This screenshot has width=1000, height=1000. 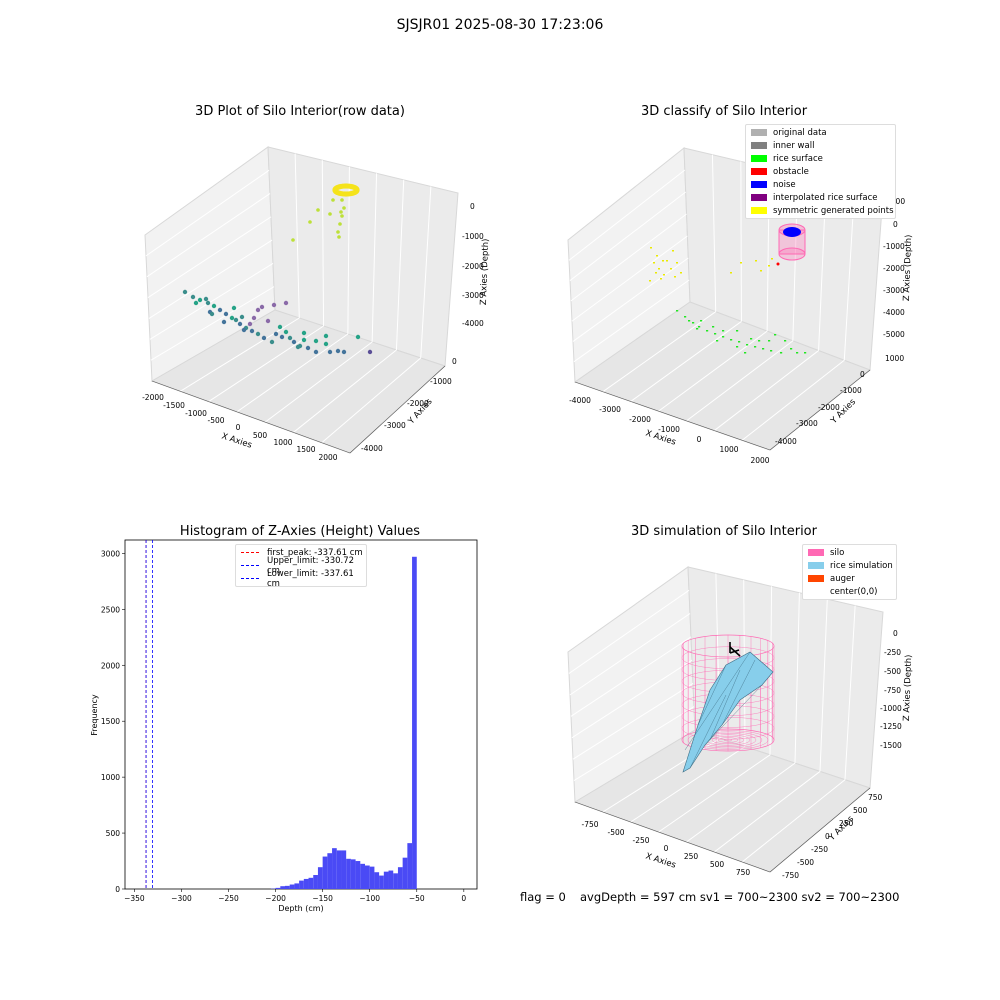 I want to click on hist-xtick-label: −250, so click(x=228, y=898).